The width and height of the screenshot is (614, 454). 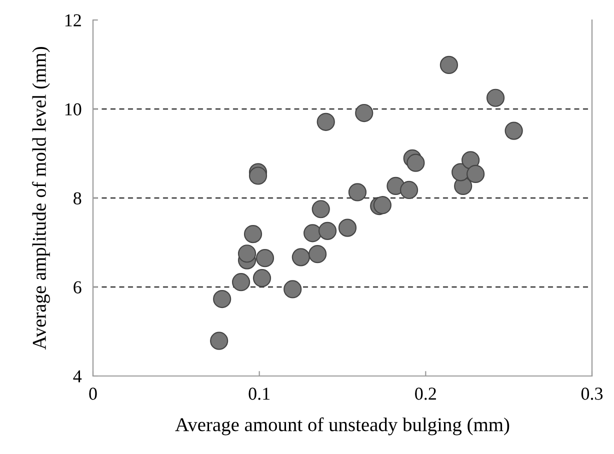 What do you see at coordinates (77, 376) in the screenshot?
I see `y-tick-label: 4` at bounding box center [77, 376].